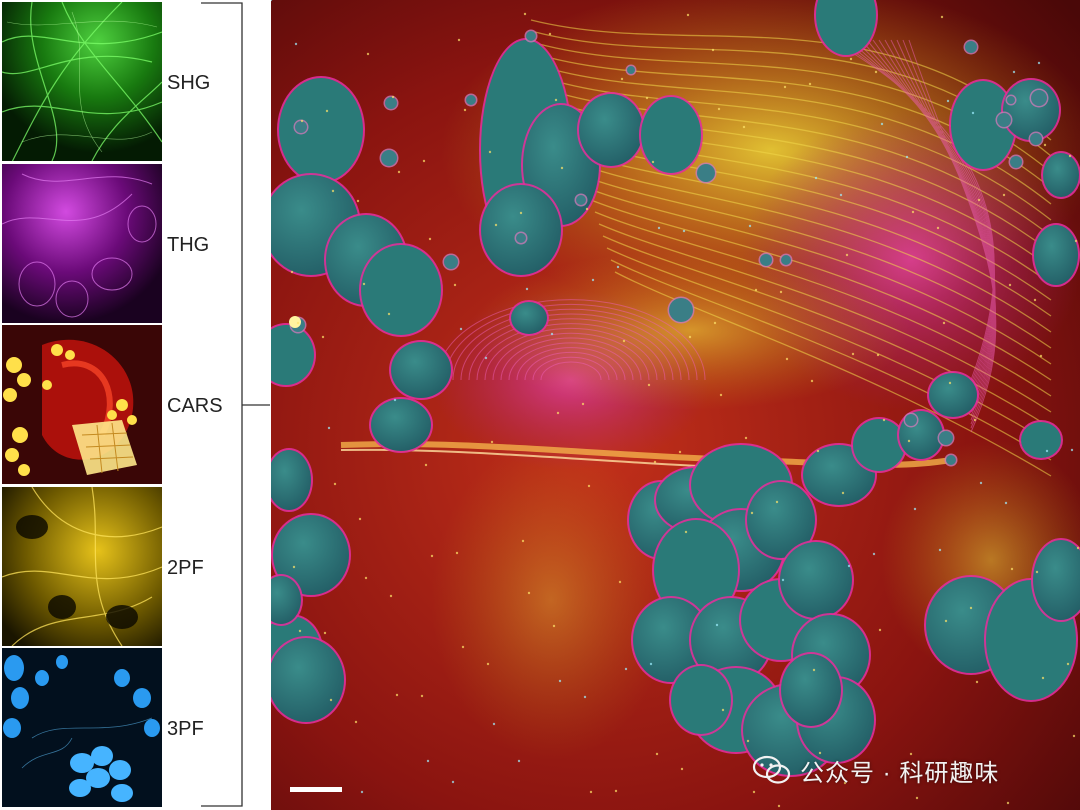  I want to click on thg-label: THG, so click(188, 245).